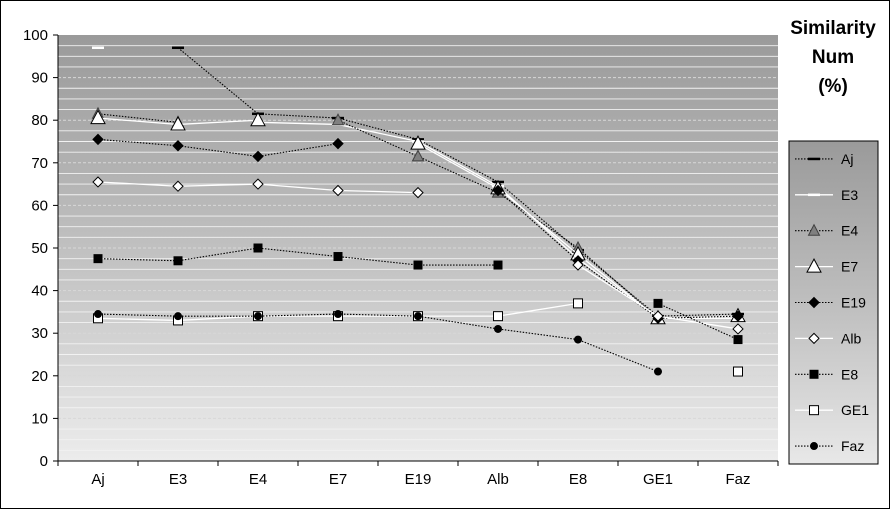 Image resolution: width=890 pixels, height=513 pixels. Describe the element at coordinates (826, 266) in the screenshot. I see `legend-item-e7: E7` at that location.